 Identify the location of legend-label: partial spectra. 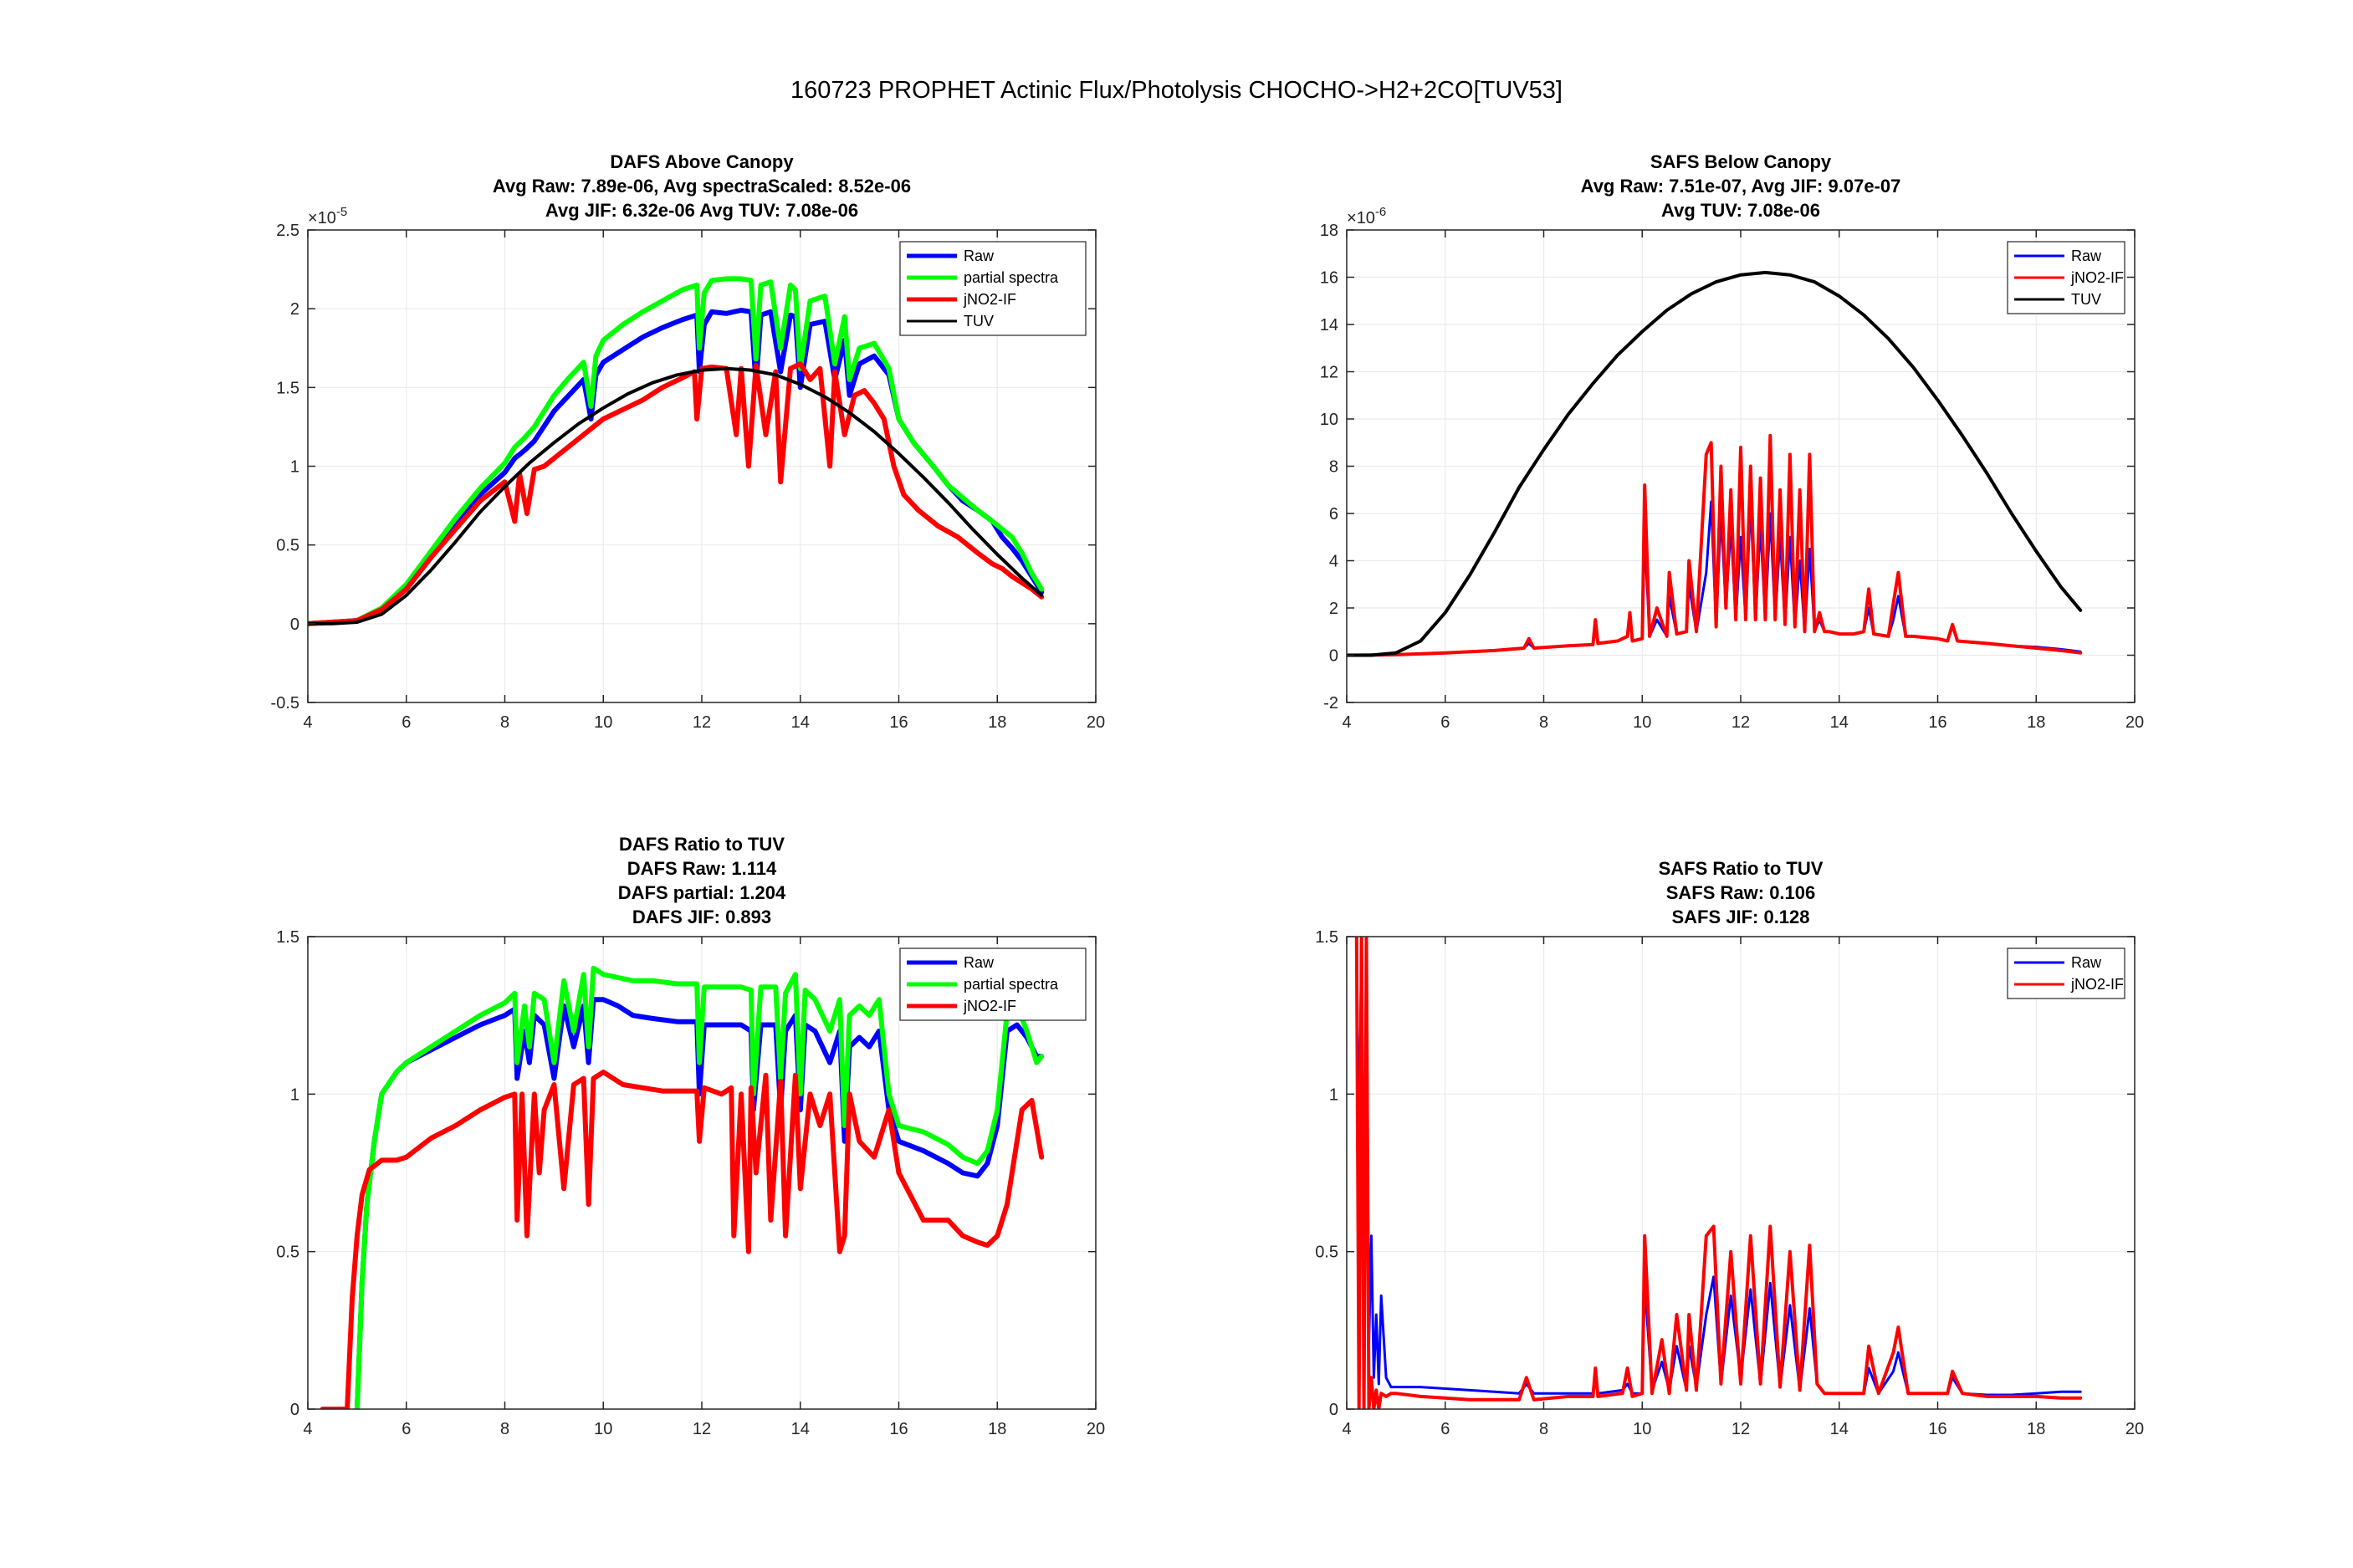
(1011, 984).